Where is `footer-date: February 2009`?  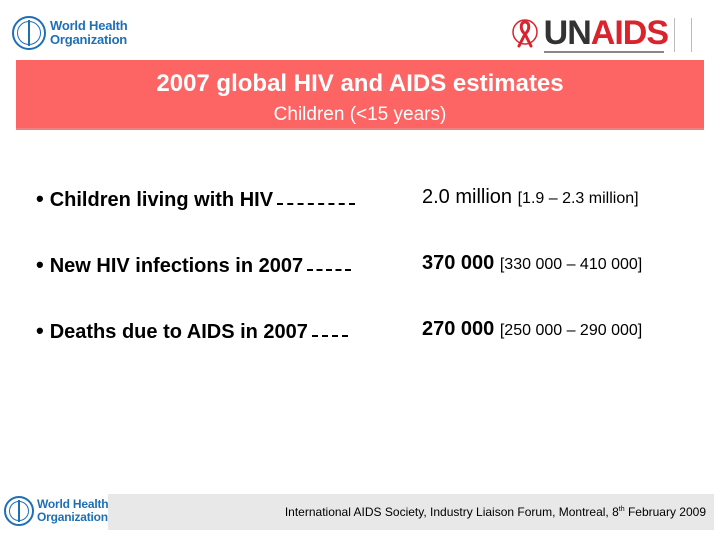
footer-date: February 2009 is located at coordinates (665, 512).